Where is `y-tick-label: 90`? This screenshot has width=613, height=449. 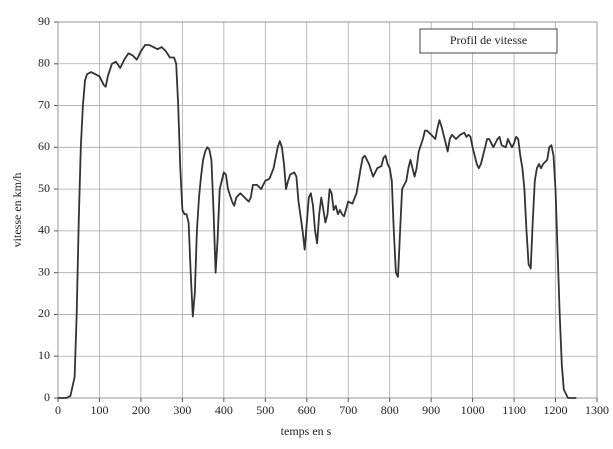 y-tick-label: 90 is located at coordinates (44, 21).